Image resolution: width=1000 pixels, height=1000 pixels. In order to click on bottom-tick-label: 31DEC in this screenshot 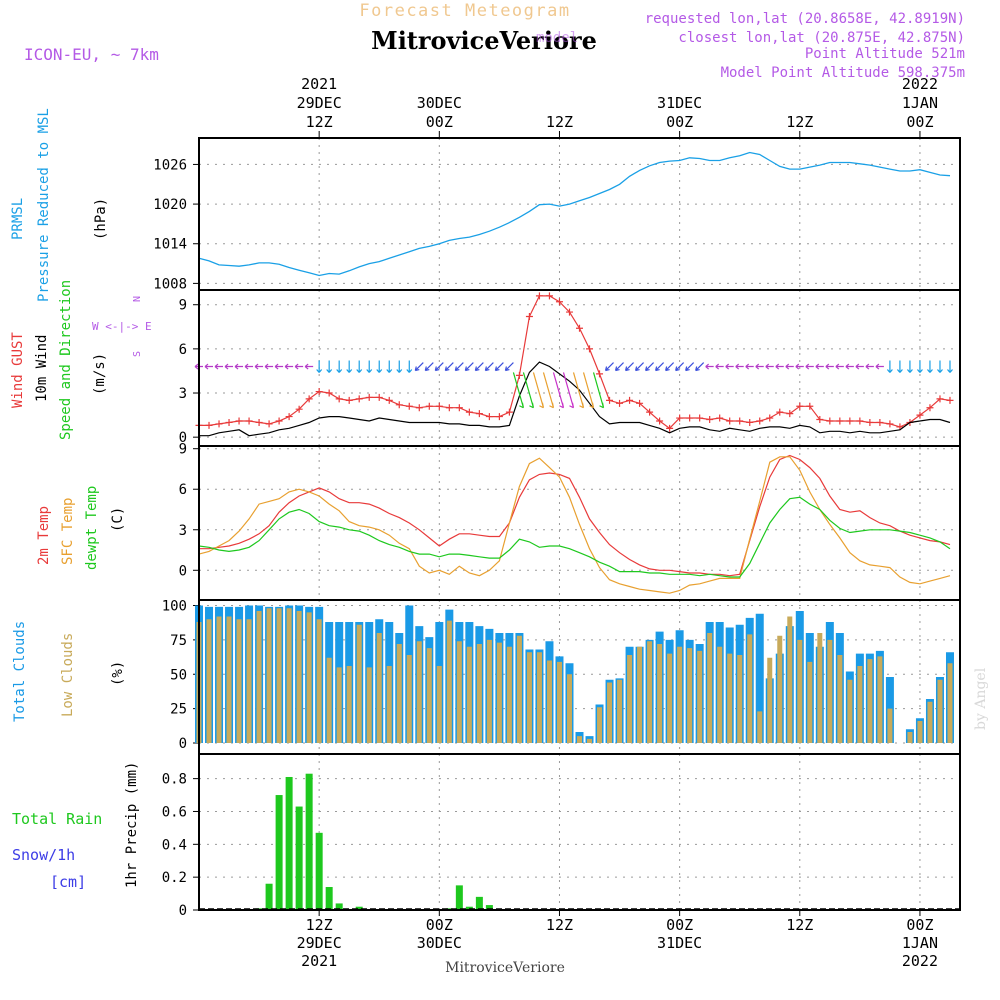, I will do `click(679, 943)`.